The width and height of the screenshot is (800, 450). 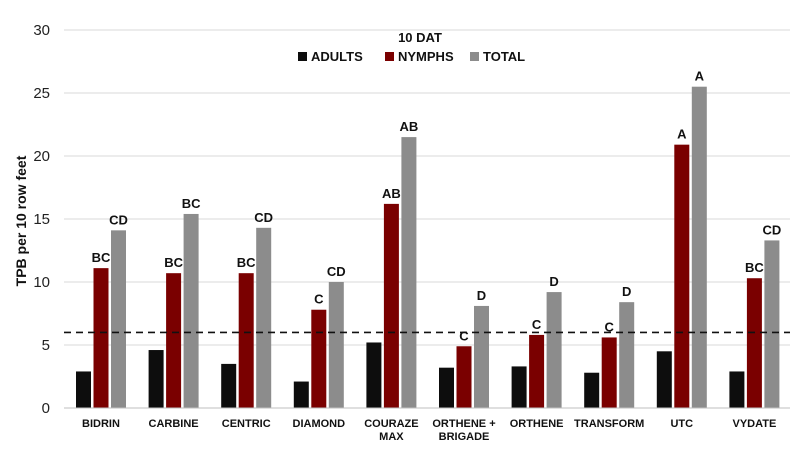 What do you see at coordinates (46, 345) in the screenshot?
I see `y-tick-label: 5` at bounding box center [46, 345].